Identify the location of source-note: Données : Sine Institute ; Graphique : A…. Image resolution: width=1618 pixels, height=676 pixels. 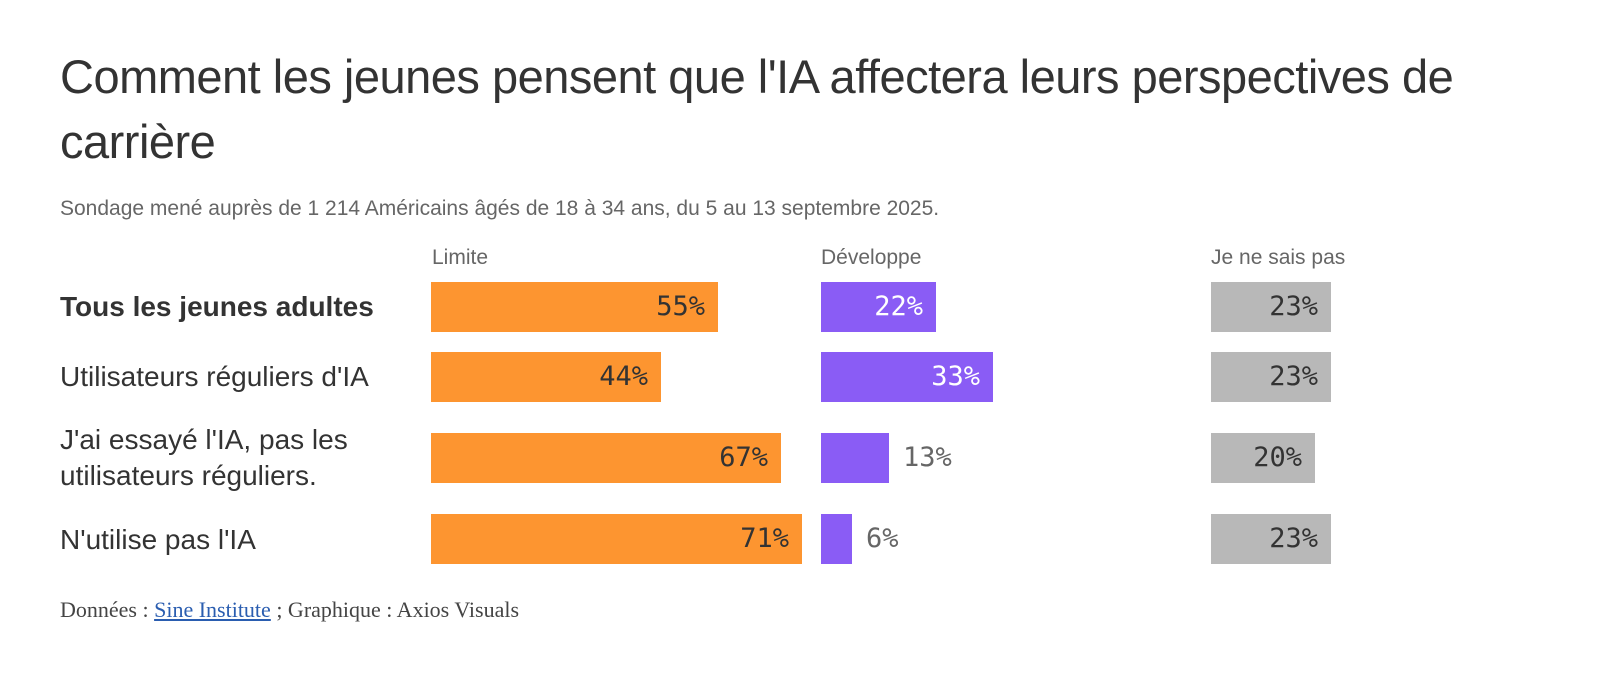
(289, 610).